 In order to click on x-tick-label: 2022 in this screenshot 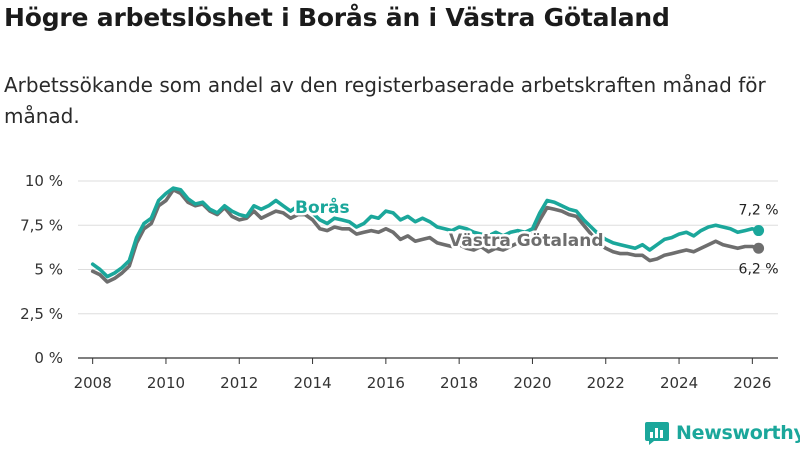, I will do `click(606, 383)`.